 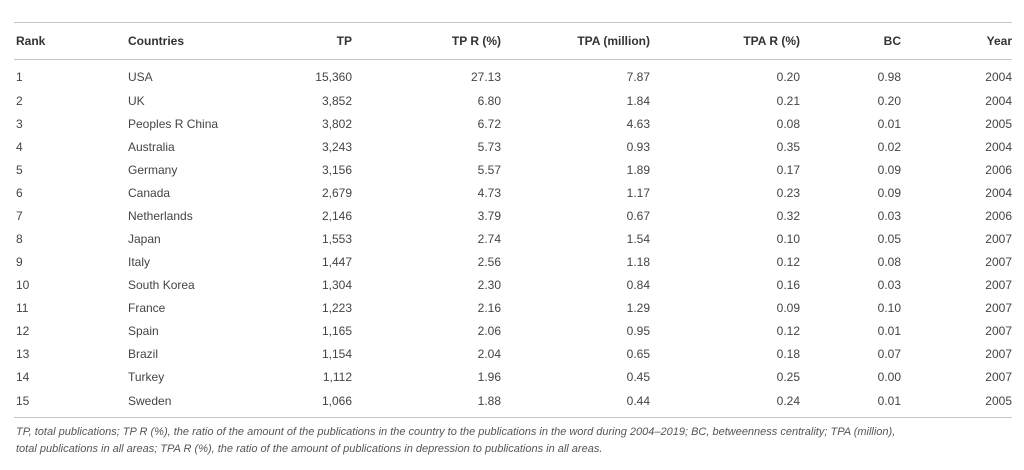 What do you see at coordinates (336, 123) in the screenshot?
I see `cell-tp: 3,802` at bounding box center [336, 123].